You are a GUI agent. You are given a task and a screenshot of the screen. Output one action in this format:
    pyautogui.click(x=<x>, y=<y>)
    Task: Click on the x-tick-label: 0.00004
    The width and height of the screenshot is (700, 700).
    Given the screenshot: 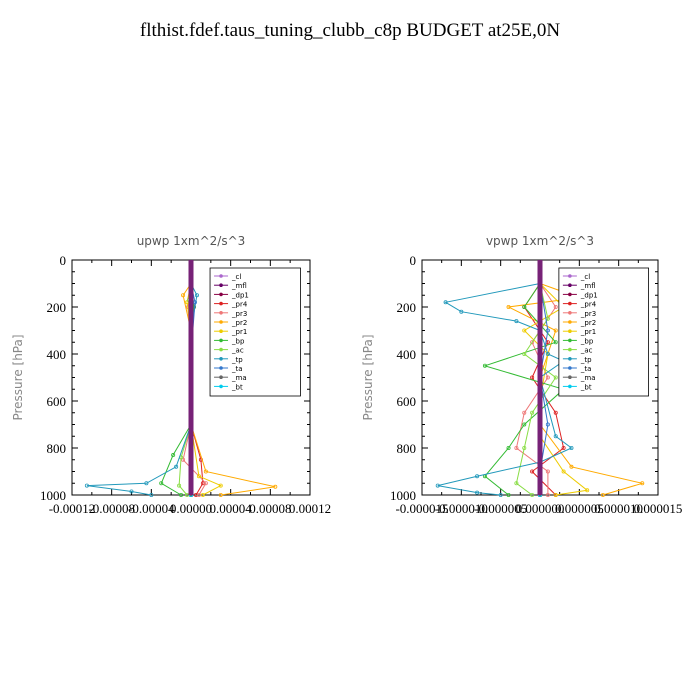 What is the action you would take?
    pyautogui.click(x=231, y=508)
    